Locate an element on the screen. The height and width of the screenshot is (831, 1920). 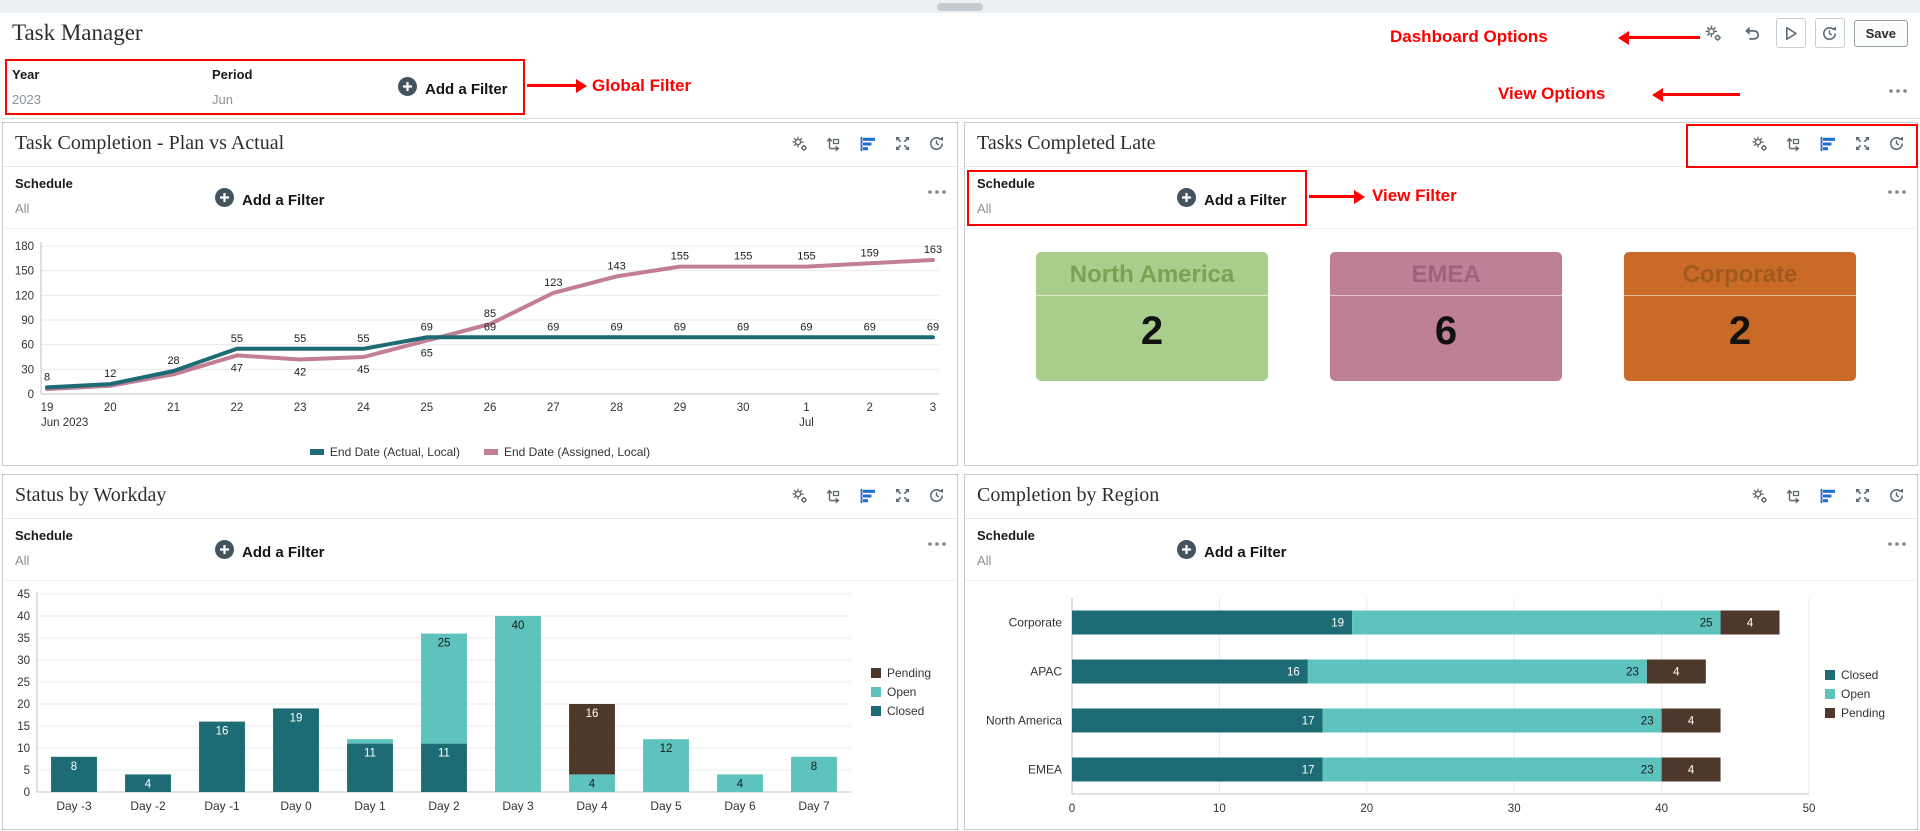
plus-circle-icon is located at coordinates (224, 552).